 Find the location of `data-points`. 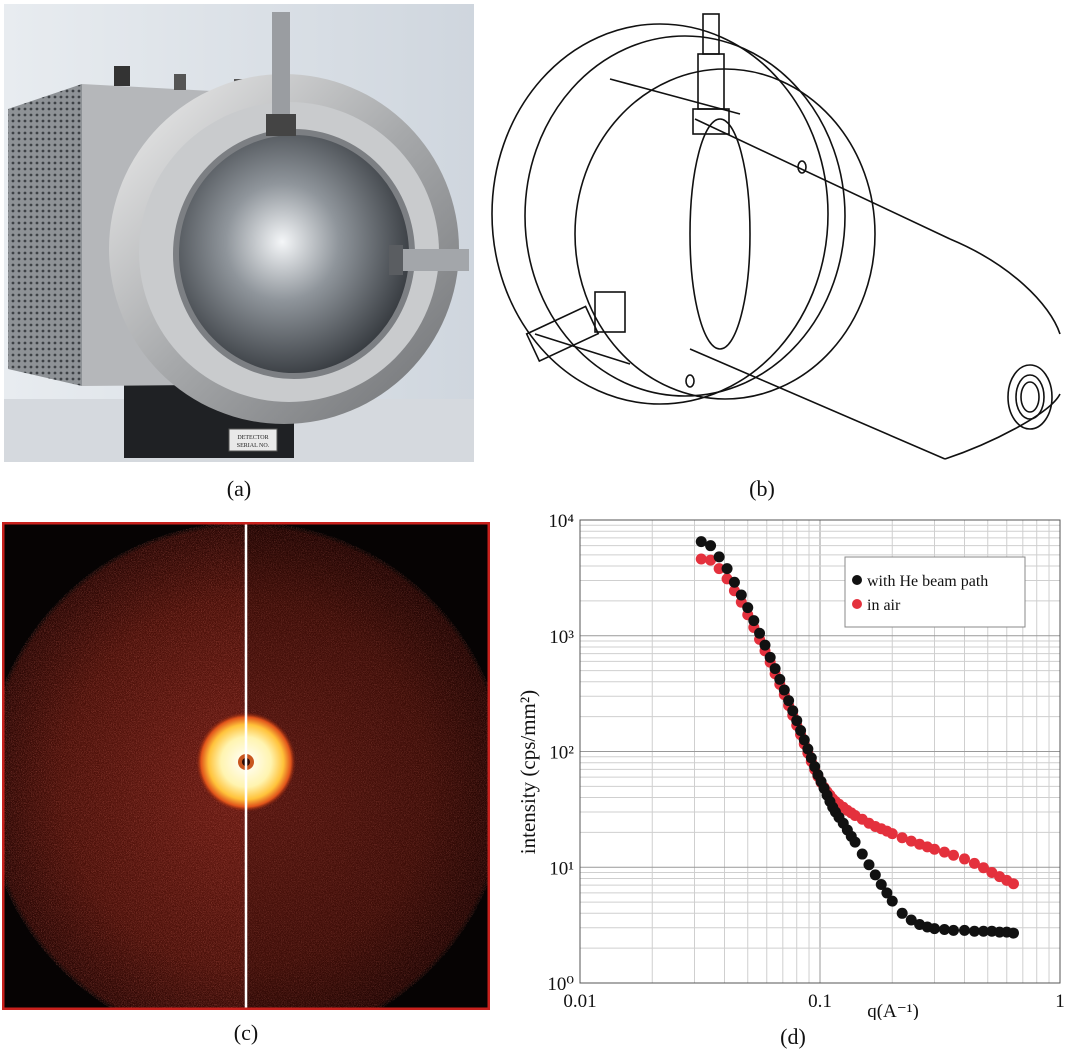

data-points is located at coordinates (857, 737).